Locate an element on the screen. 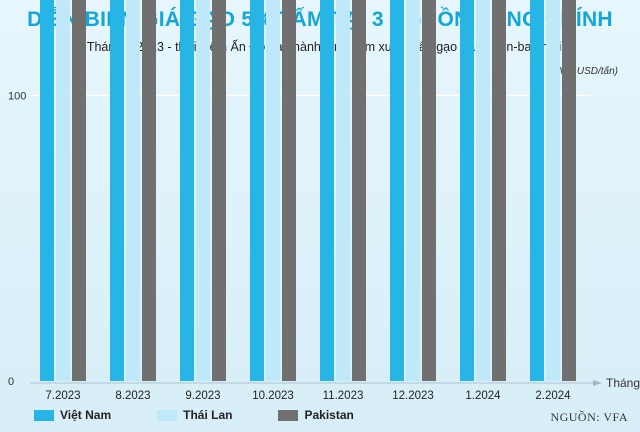  x-tick-label: 1.2024 is located at coordinates (483, 396).